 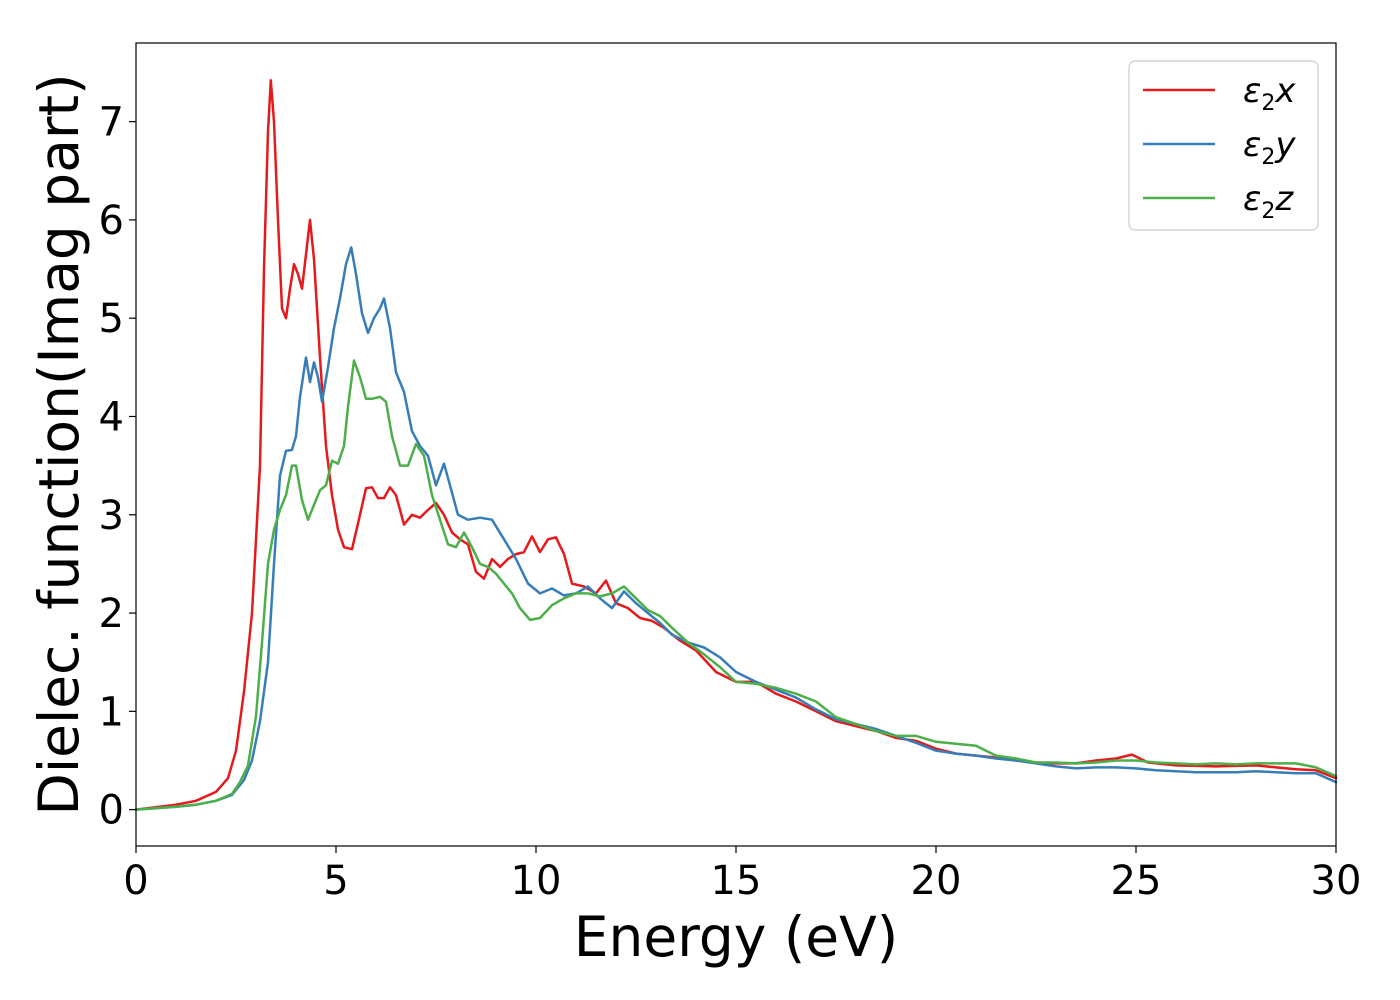 What do you see at coordinates (1219, 147) in the screenshot?
I see `legend-entries: ε2x ε2y ε2z` at bounding box center [1219, 147].